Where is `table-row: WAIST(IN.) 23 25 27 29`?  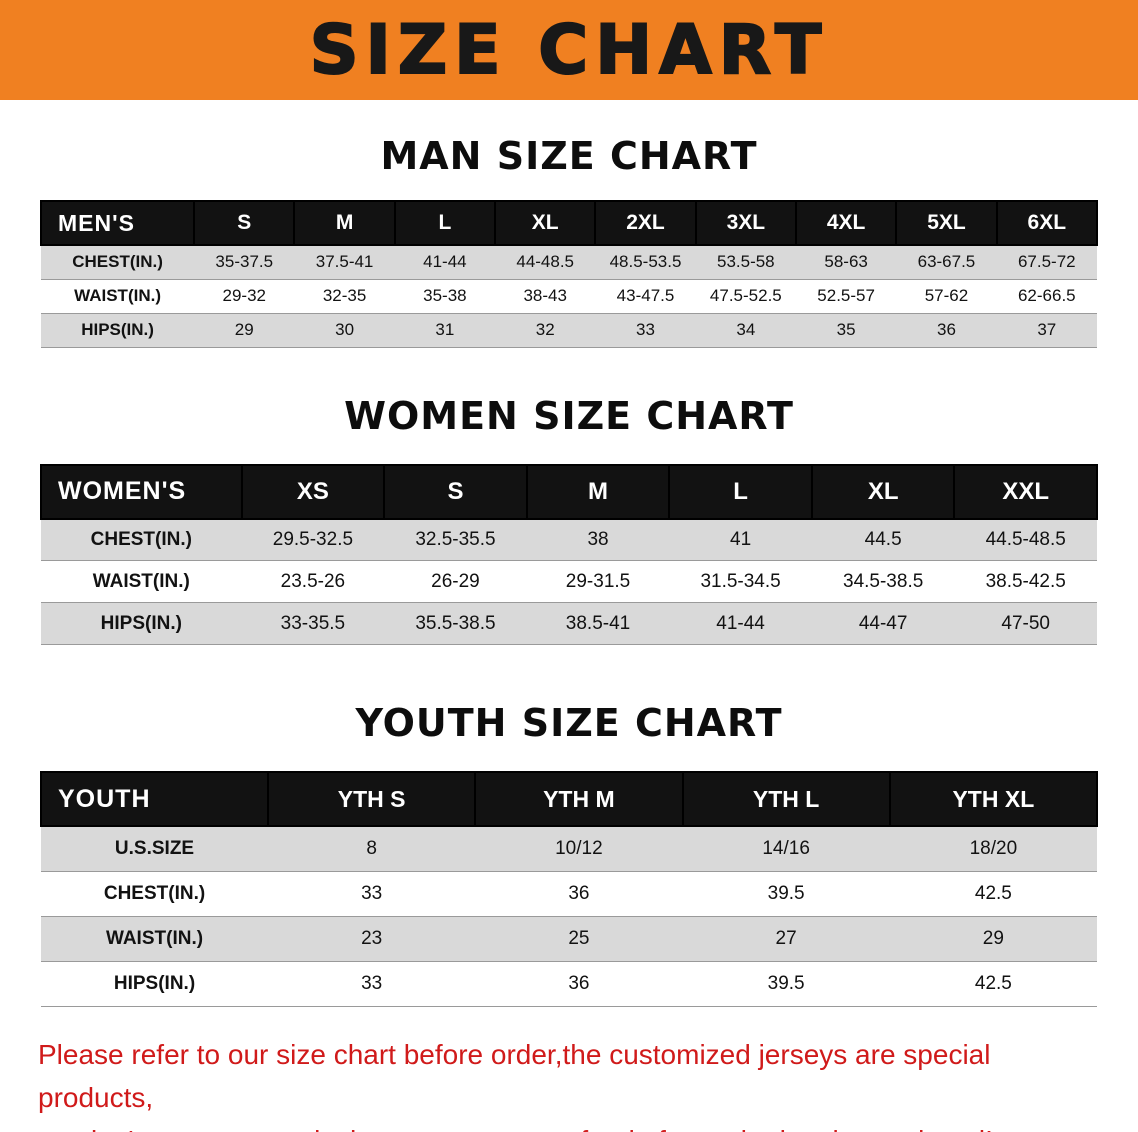 table-row: WAIST(IN.) 23 25 27 29 is located at coordinates (569, 938).